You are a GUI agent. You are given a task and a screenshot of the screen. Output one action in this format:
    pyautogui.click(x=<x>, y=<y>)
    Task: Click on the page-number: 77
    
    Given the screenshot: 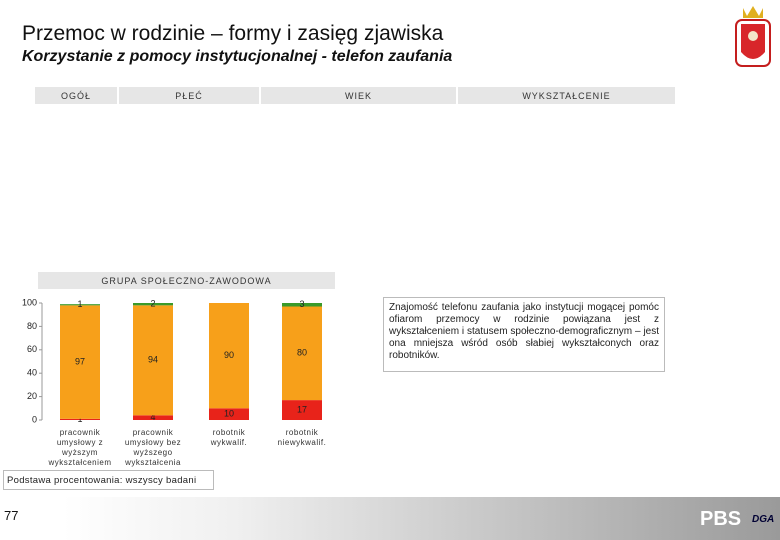 What is the action you would take?
    pyautogui.click(x=11, y=515)
    